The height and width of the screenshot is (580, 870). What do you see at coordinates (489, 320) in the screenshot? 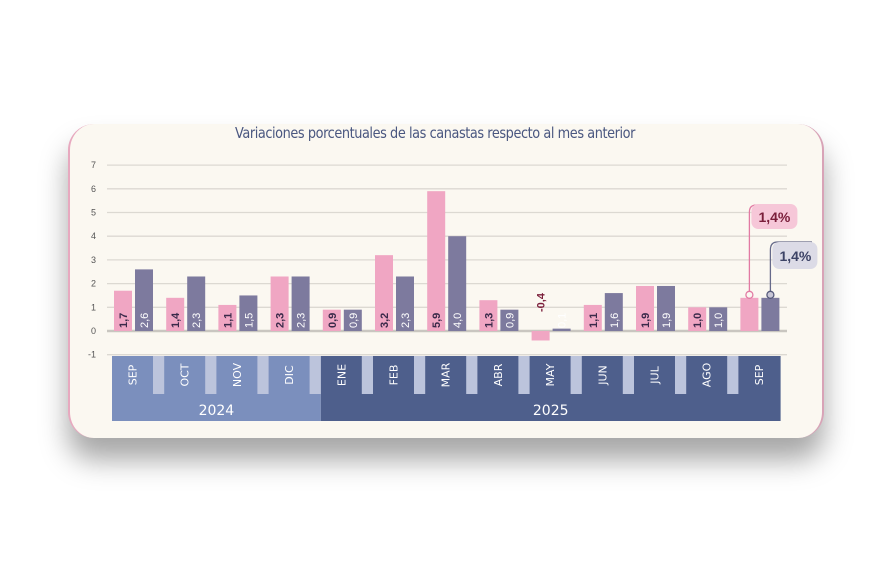
I see `bar-value-label: 1,3` at bounding box center [489, 320].